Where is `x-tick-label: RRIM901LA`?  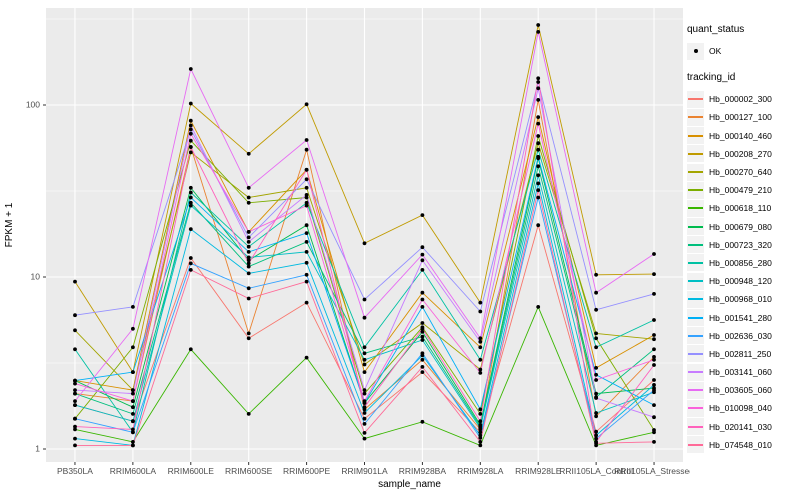
x-tick-label: RRIM901LA is located at coordinates (364, 471).